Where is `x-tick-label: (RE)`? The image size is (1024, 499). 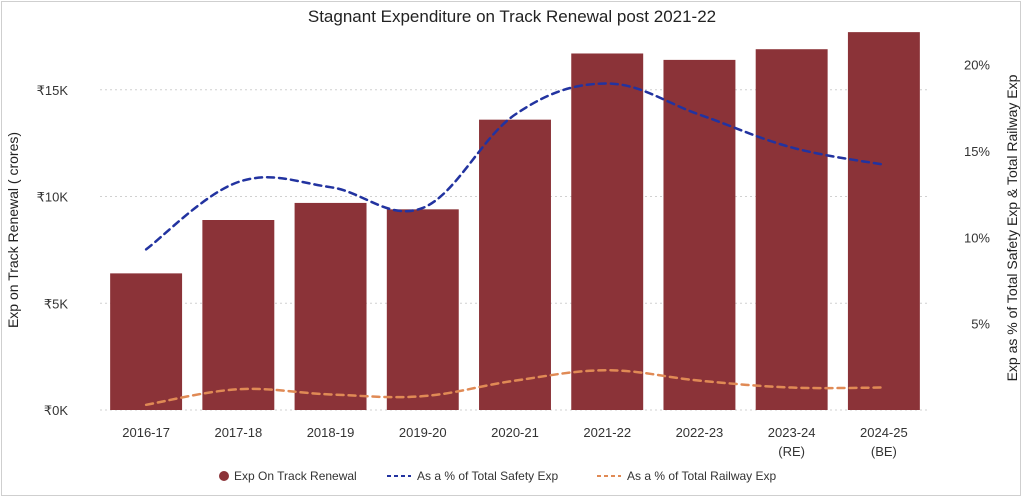
x-tick-label: (RE) is located at coordinates (791, 451).